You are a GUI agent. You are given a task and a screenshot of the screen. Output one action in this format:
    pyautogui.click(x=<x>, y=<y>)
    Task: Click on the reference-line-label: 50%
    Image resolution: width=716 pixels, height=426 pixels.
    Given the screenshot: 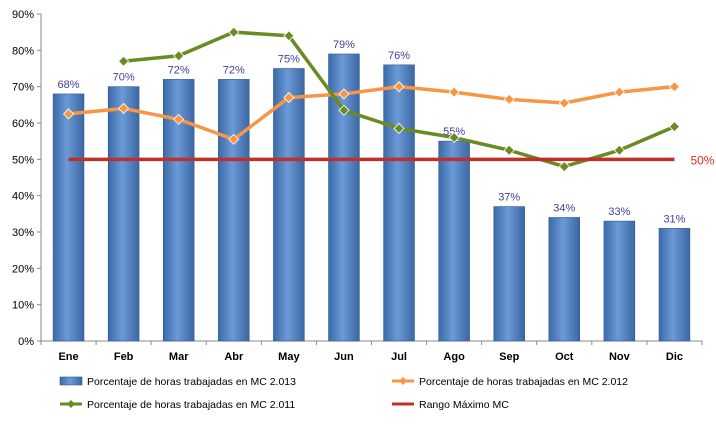 What is the action you would take?
    pyautogui.click(x=702, y=160)
    